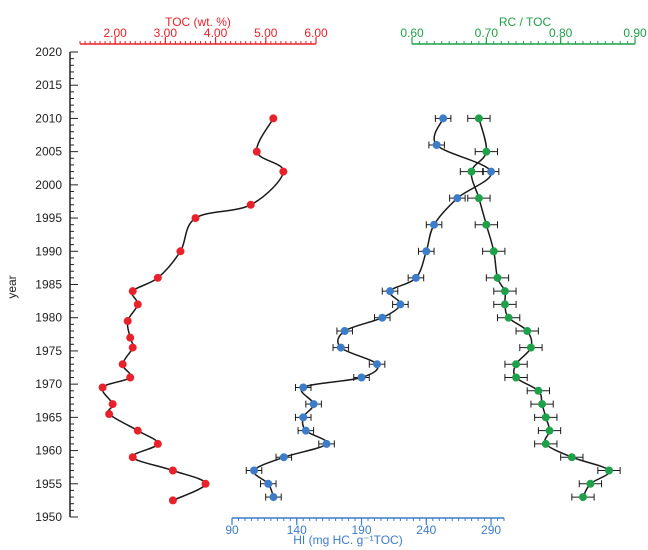 The width and height of the screenshot is (648, 550). Describe the element at coordinates (297, 530) in the screenshot. I see `hi-tick-label: 140` at that location.